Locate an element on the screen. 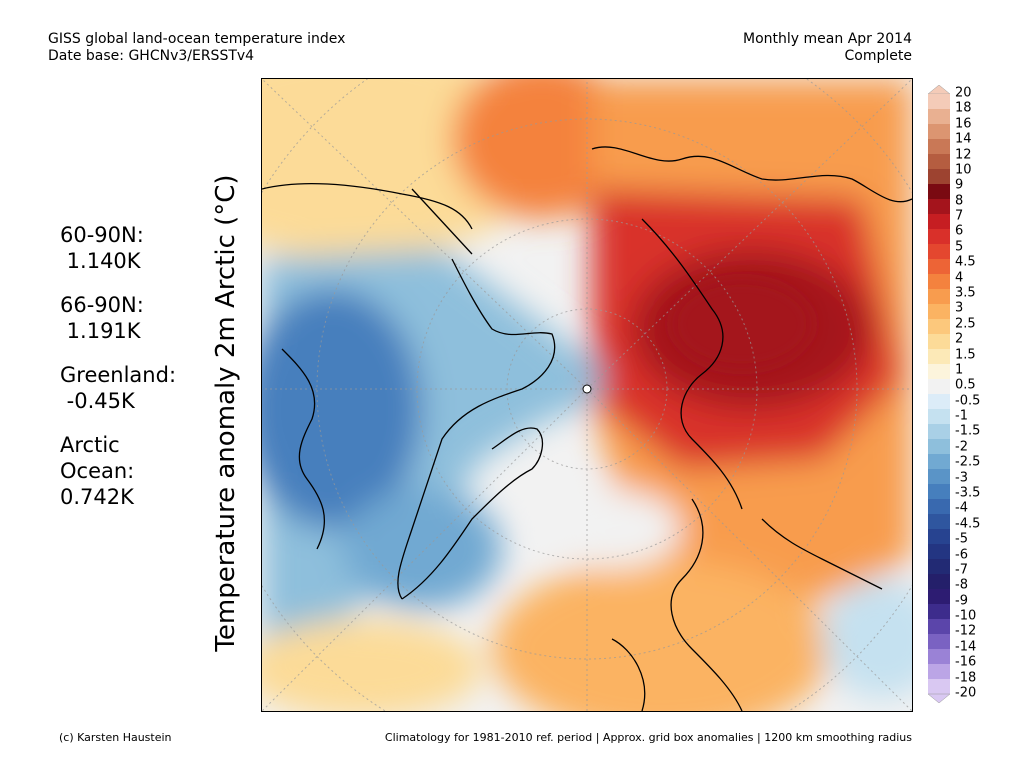  colorbar-tick-label: 9 is located at coordinates (959, 185).